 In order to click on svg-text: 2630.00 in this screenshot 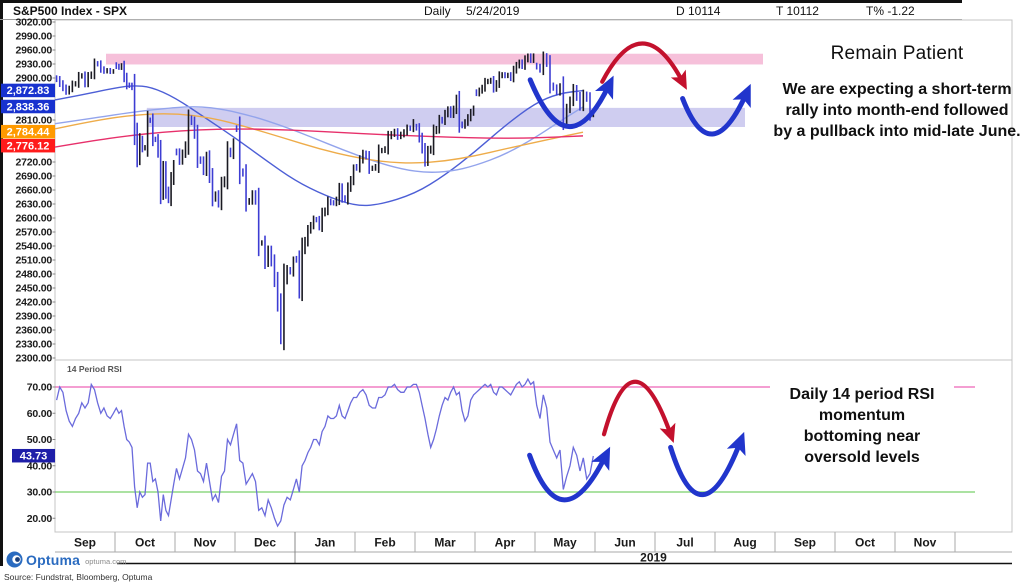, I will do `click(33, 205)`.